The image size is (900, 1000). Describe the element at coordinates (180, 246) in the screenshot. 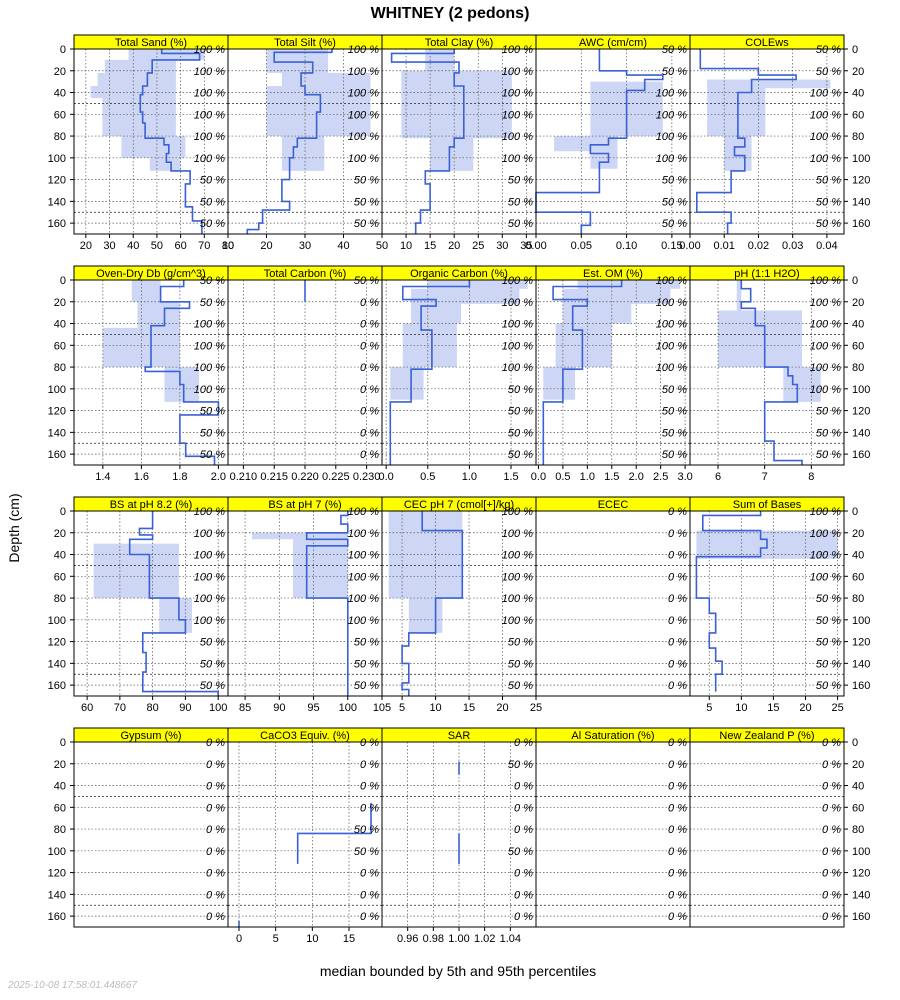

I see `x-tick-label: 60` at that location.